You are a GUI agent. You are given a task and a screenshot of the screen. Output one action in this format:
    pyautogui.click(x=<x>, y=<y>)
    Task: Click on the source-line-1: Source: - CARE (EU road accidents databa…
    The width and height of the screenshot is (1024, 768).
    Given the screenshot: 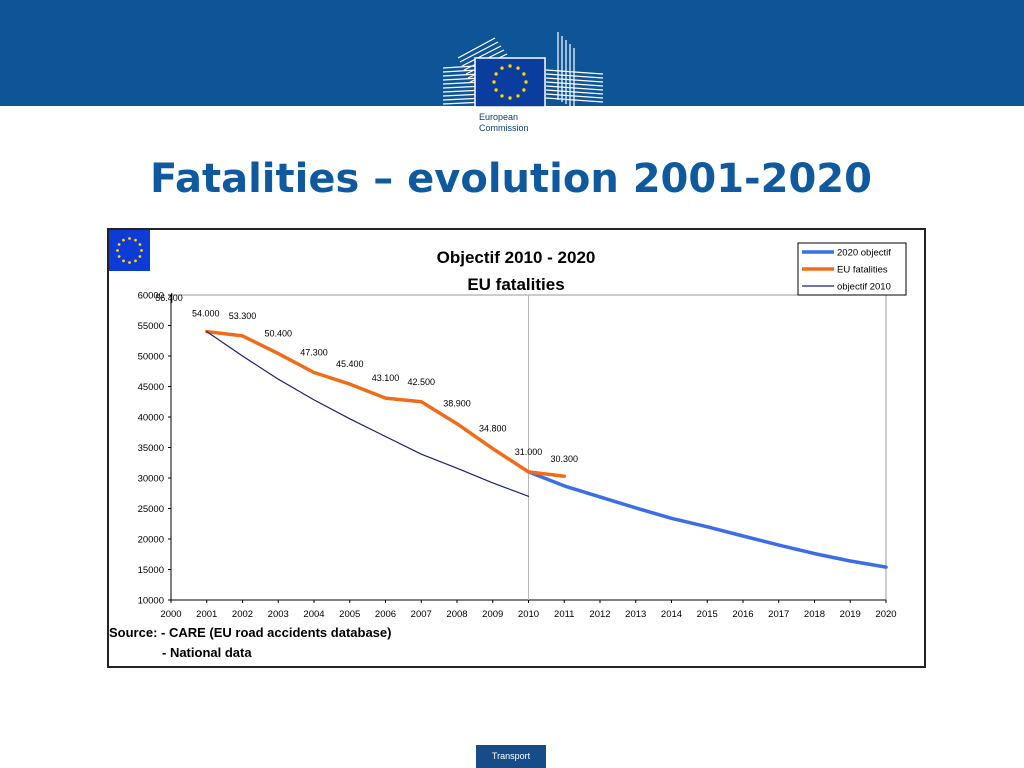 What is the action you would take?
    pyautogui.click(x=250, y=632)
    